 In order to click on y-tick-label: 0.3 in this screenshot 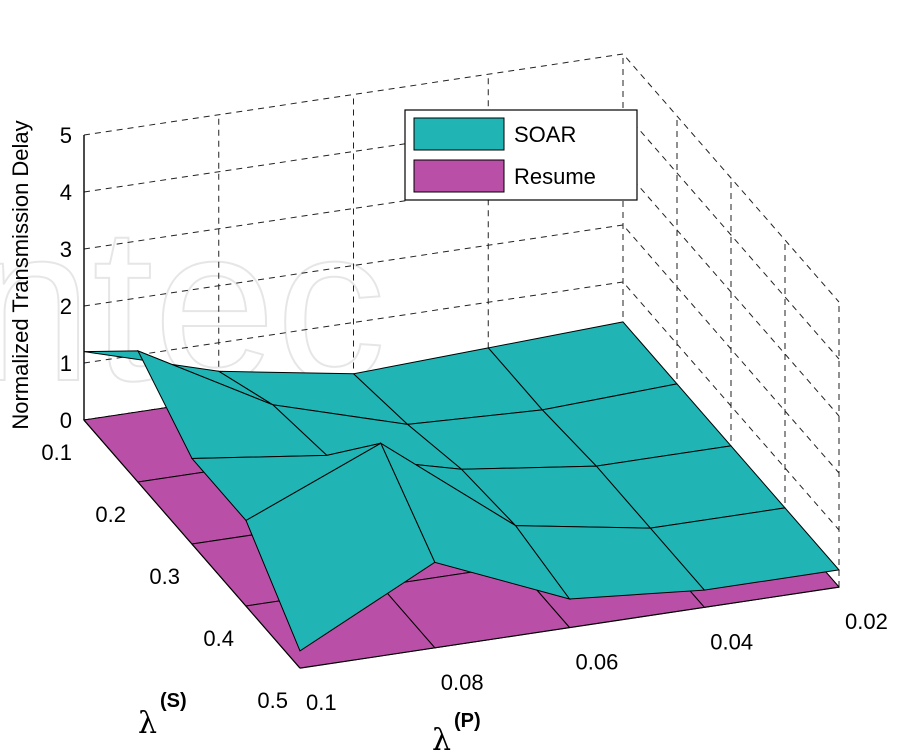, I will do `click(164, 576)`.